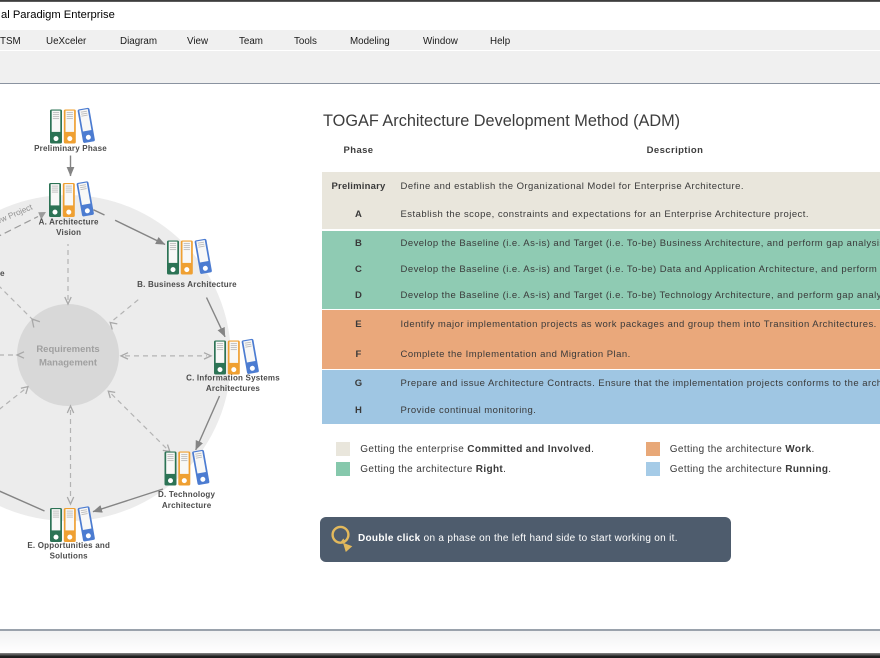 Image resolution: width=880 pixels, height=658 pixels. I want to click on svg-text: Management, so click(68, 363).